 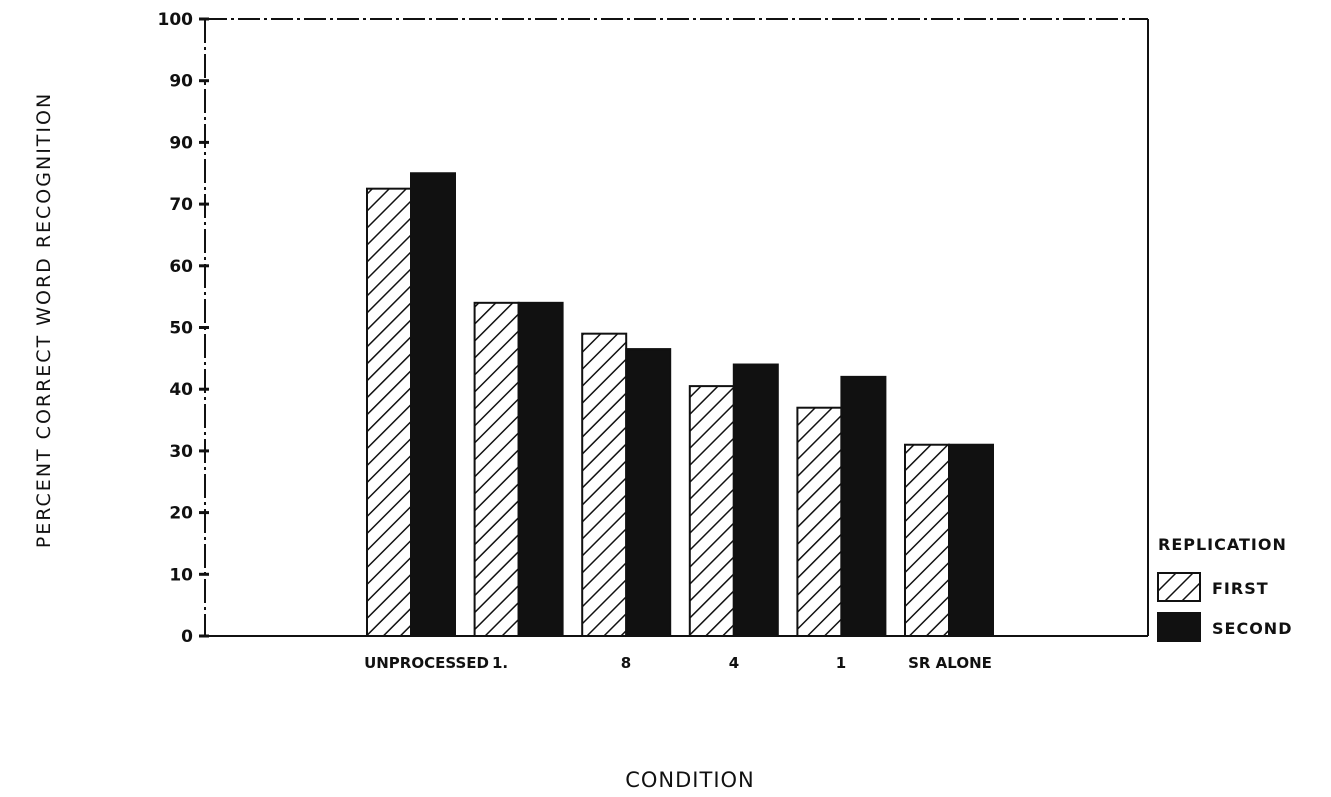 I want to click on y-tick-label: 50, so click(x=181, y=329).